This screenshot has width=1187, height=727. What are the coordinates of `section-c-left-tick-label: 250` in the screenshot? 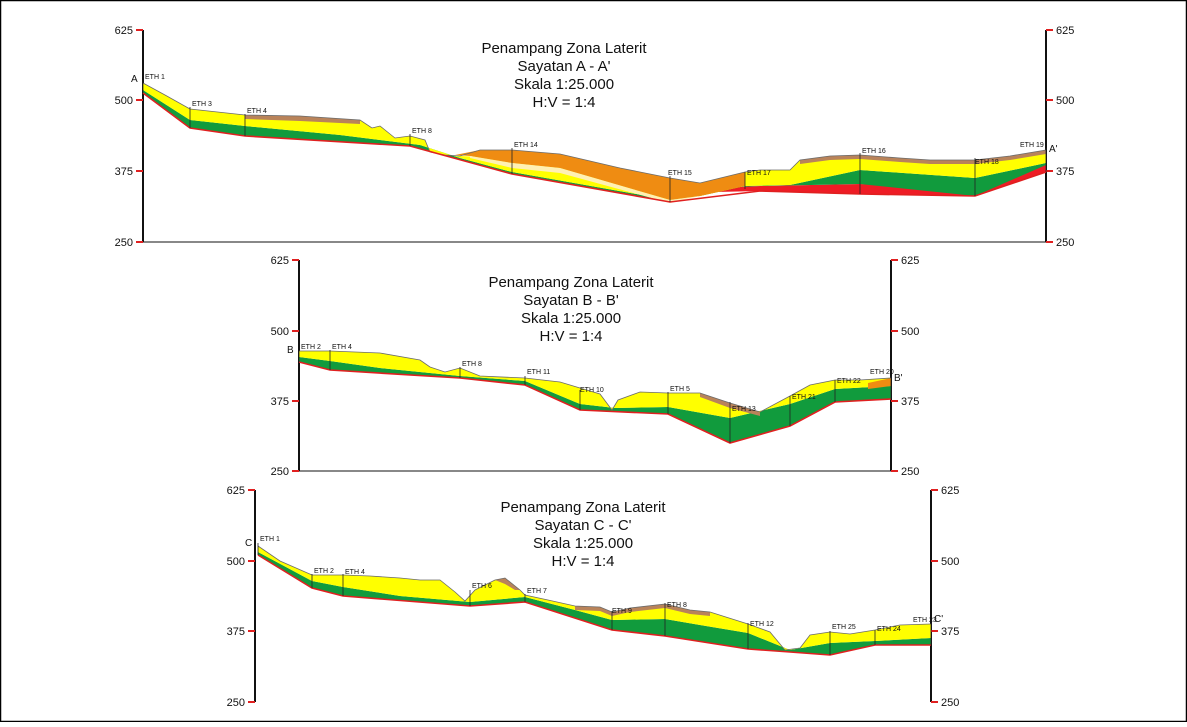 It's located at (236, 703).